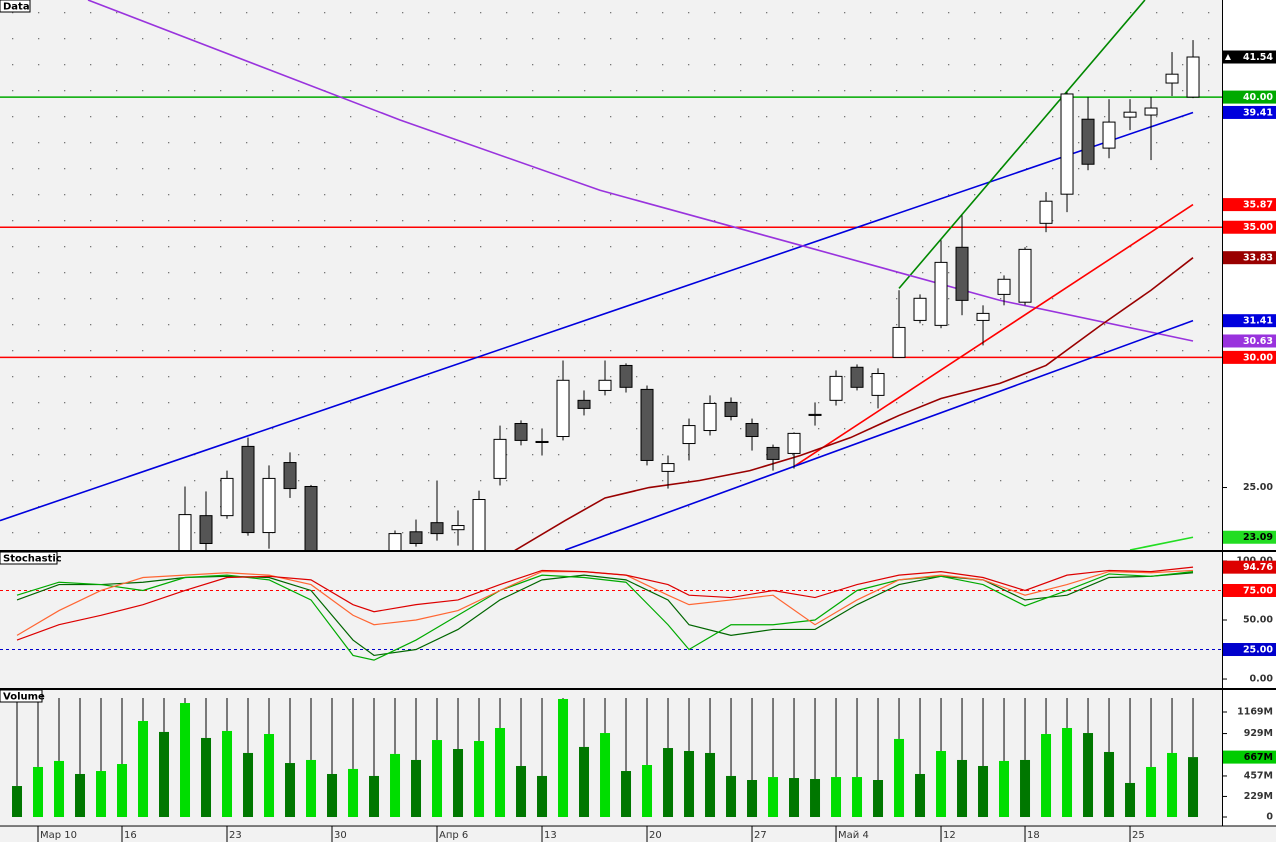 This screenshot has width=1276, height=842. What do you see at coordinates (1258, 357) in the screenshot?
I see `value-label: 30.00` at bounding box center [1258, 357].